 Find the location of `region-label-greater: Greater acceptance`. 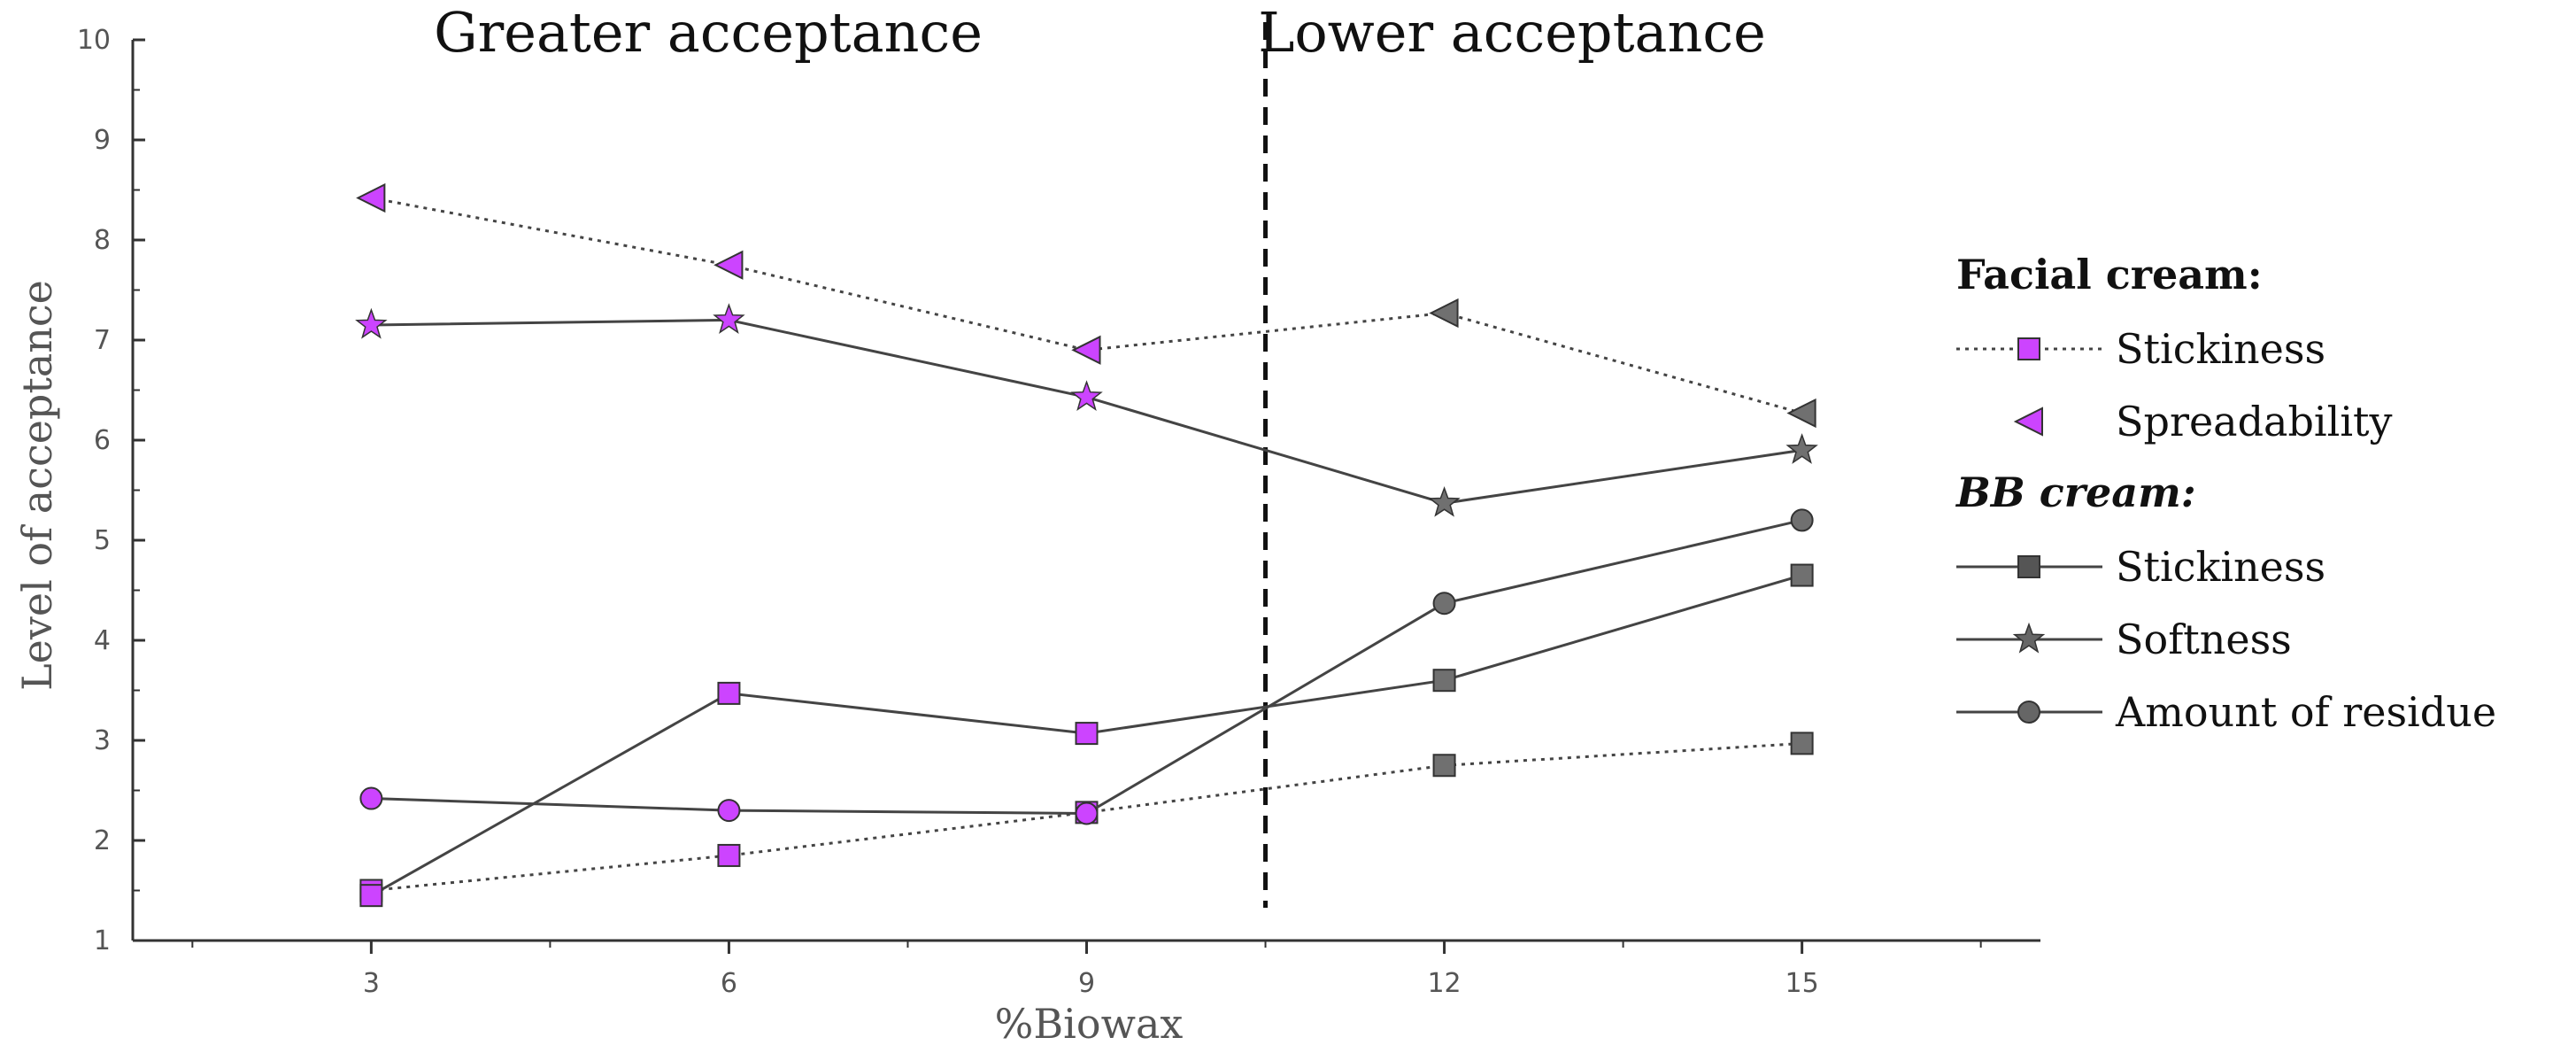

region-label-greater: Greater acceptance is located at coordinates (708, 32).